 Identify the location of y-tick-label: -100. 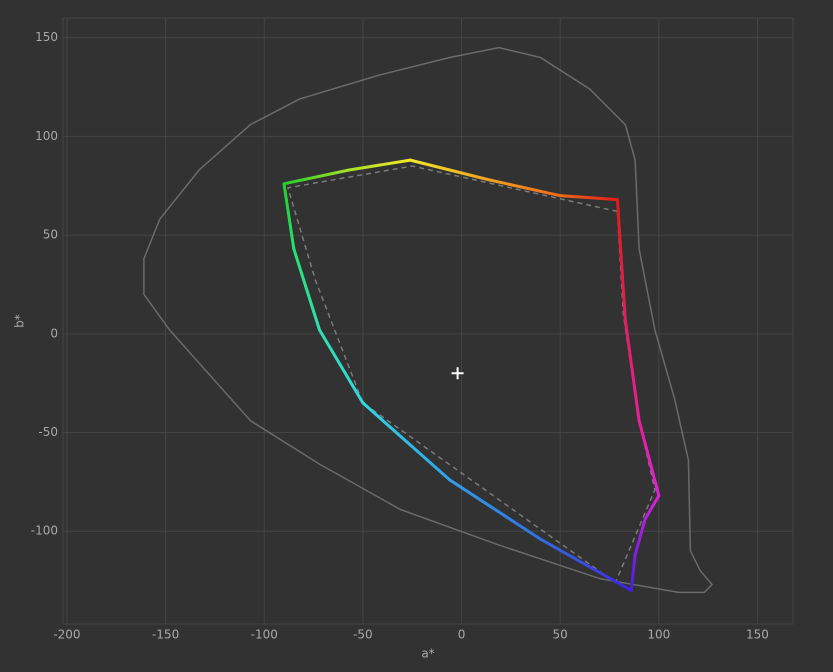
(44, 531).